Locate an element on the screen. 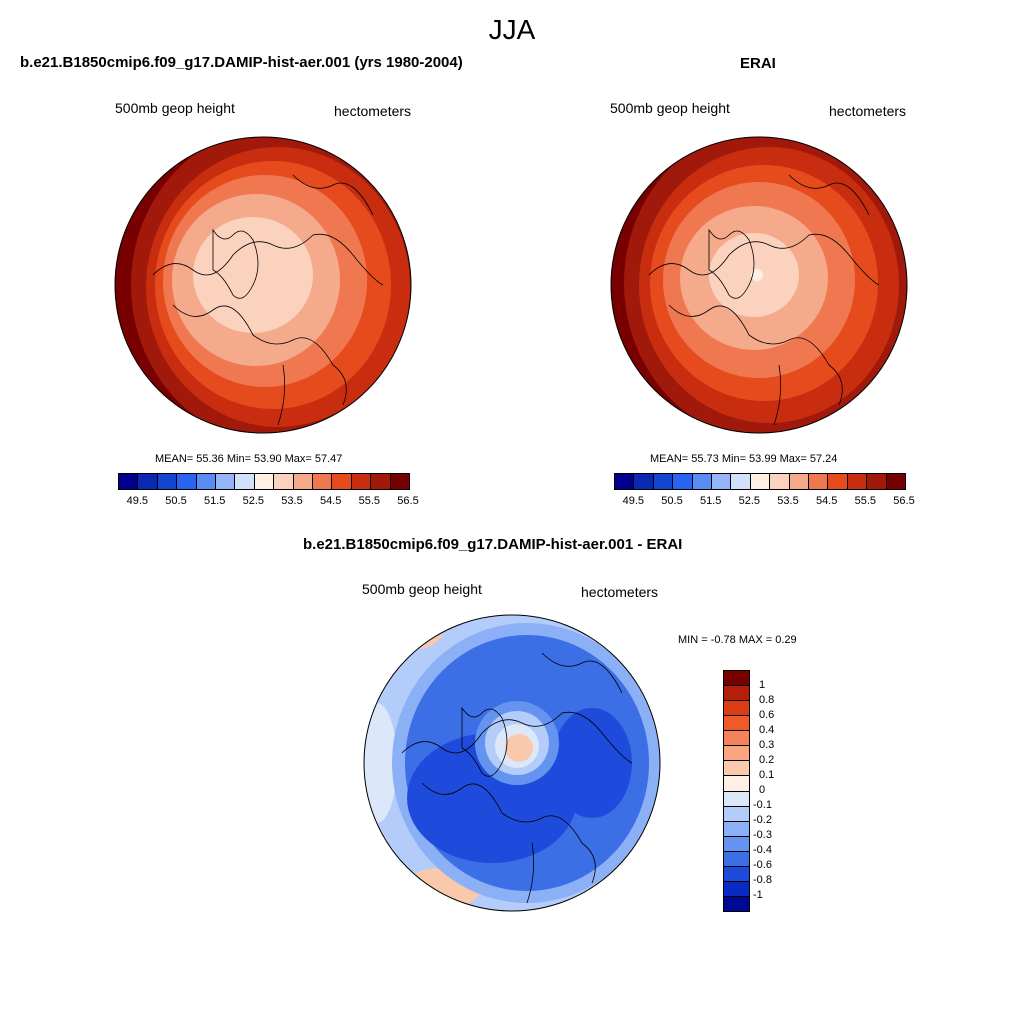 The height and width of the screenshot is (1024, 1024). colorbar-tick-label: -0.8 is located at coordinates (762, 880).